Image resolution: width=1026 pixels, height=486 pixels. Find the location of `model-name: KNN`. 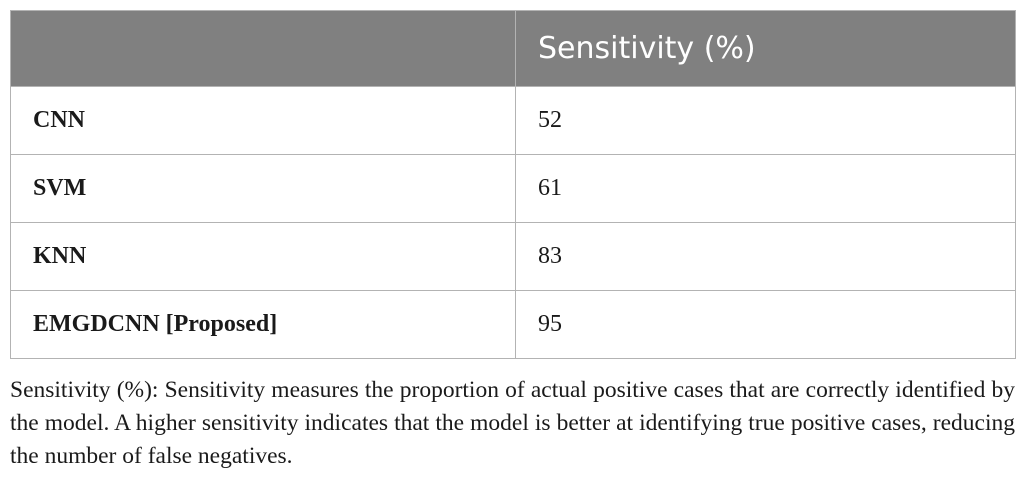

model-name: KNN is located at coordinates (263, 256).